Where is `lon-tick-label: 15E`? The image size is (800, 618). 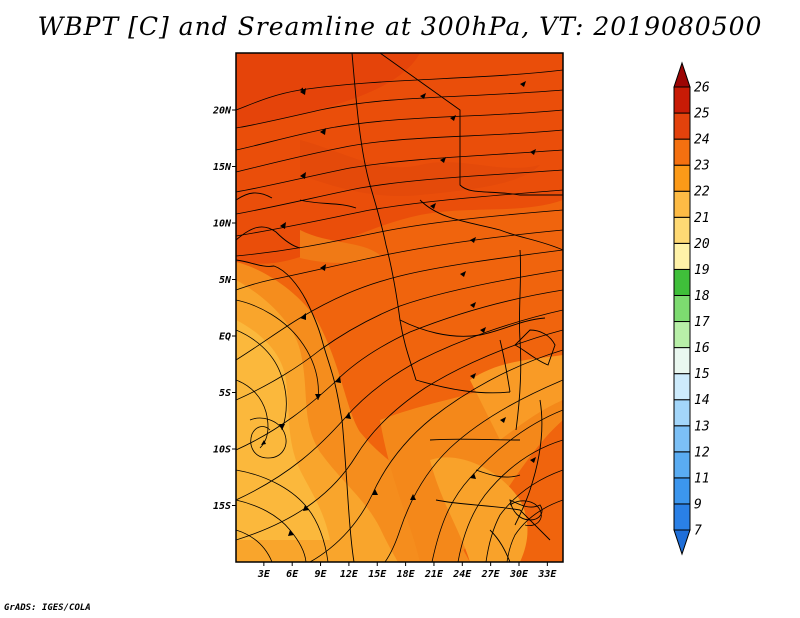 lon-tick-label: 15E is located at coordinates (377, 574).